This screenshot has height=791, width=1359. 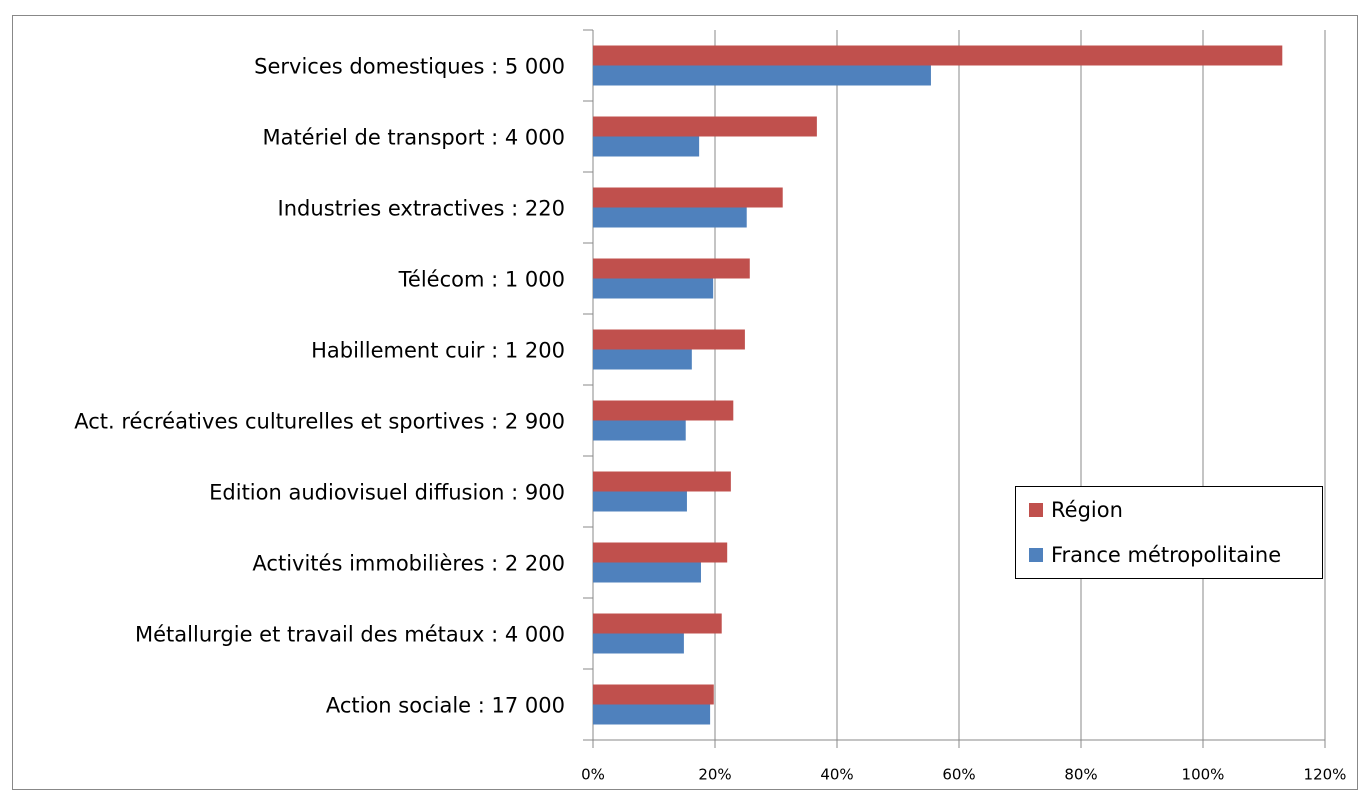 What do you see at coordinates (438, 351) in the screenshot?
I see `y-tick-label: Habillement cuir : 1 200` at bounding box center [438, 351].